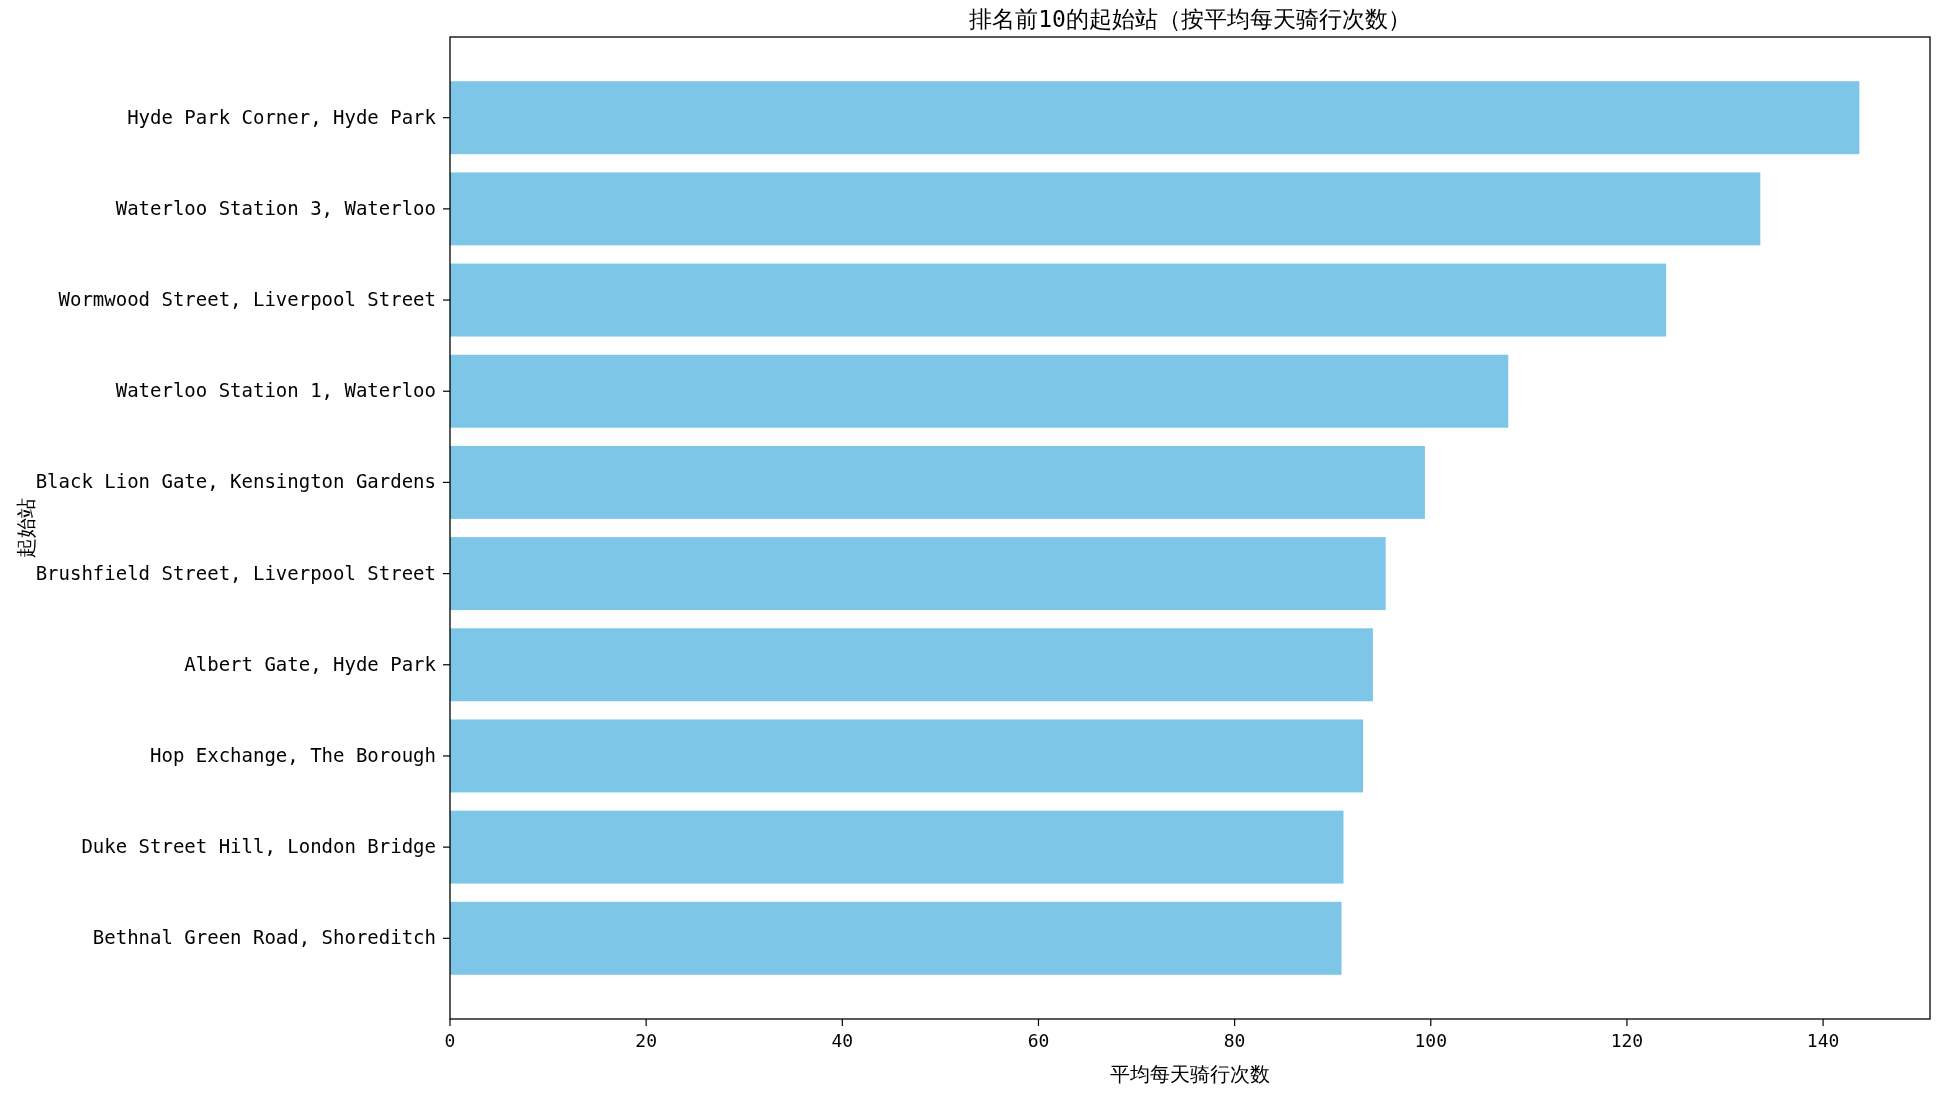 Image resolution: width=1944 pixels, height=1098 pixels. Describe the element at coordinates (1823, 1040) in the screenshot. I see `x-tick-label: 140` at that location.